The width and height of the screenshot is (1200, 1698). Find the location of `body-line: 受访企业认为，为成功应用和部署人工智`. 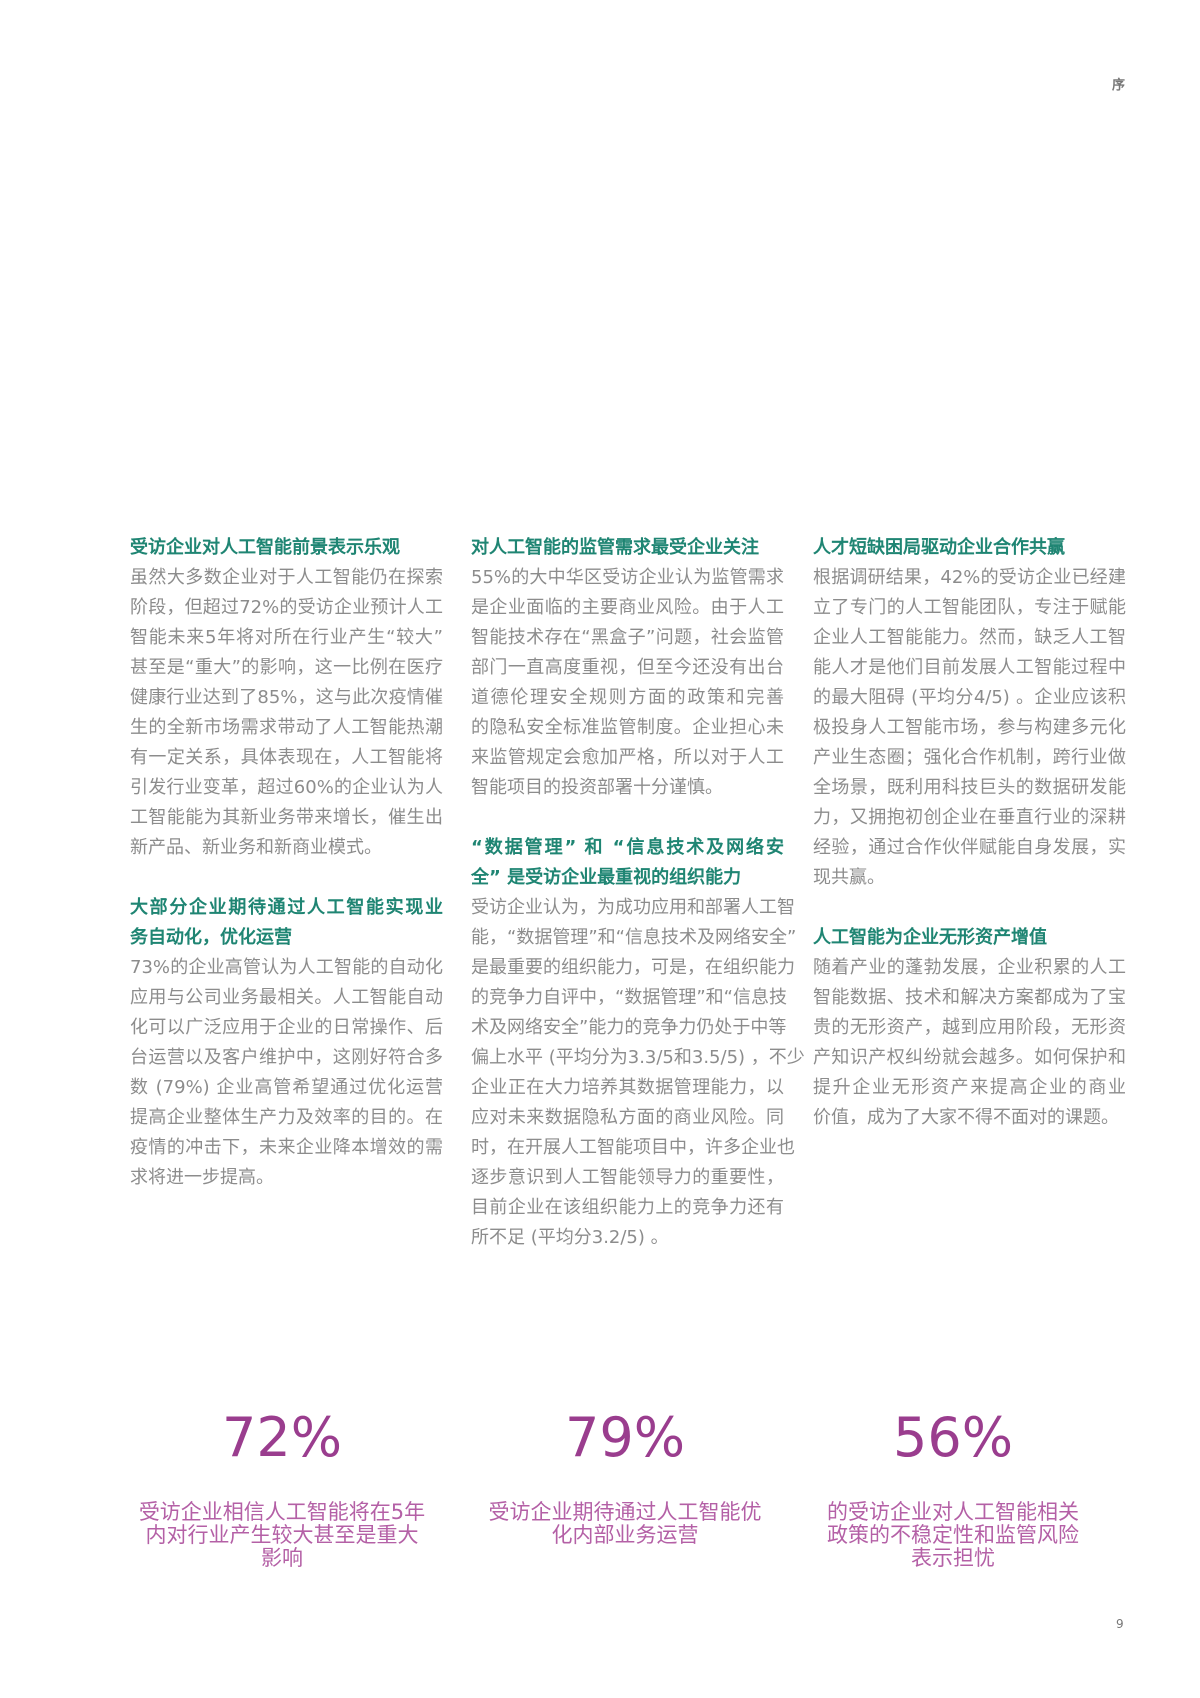

body-line: 受访企业认为，为成功应用和部署人工智 is located at coordinates (633, 907).